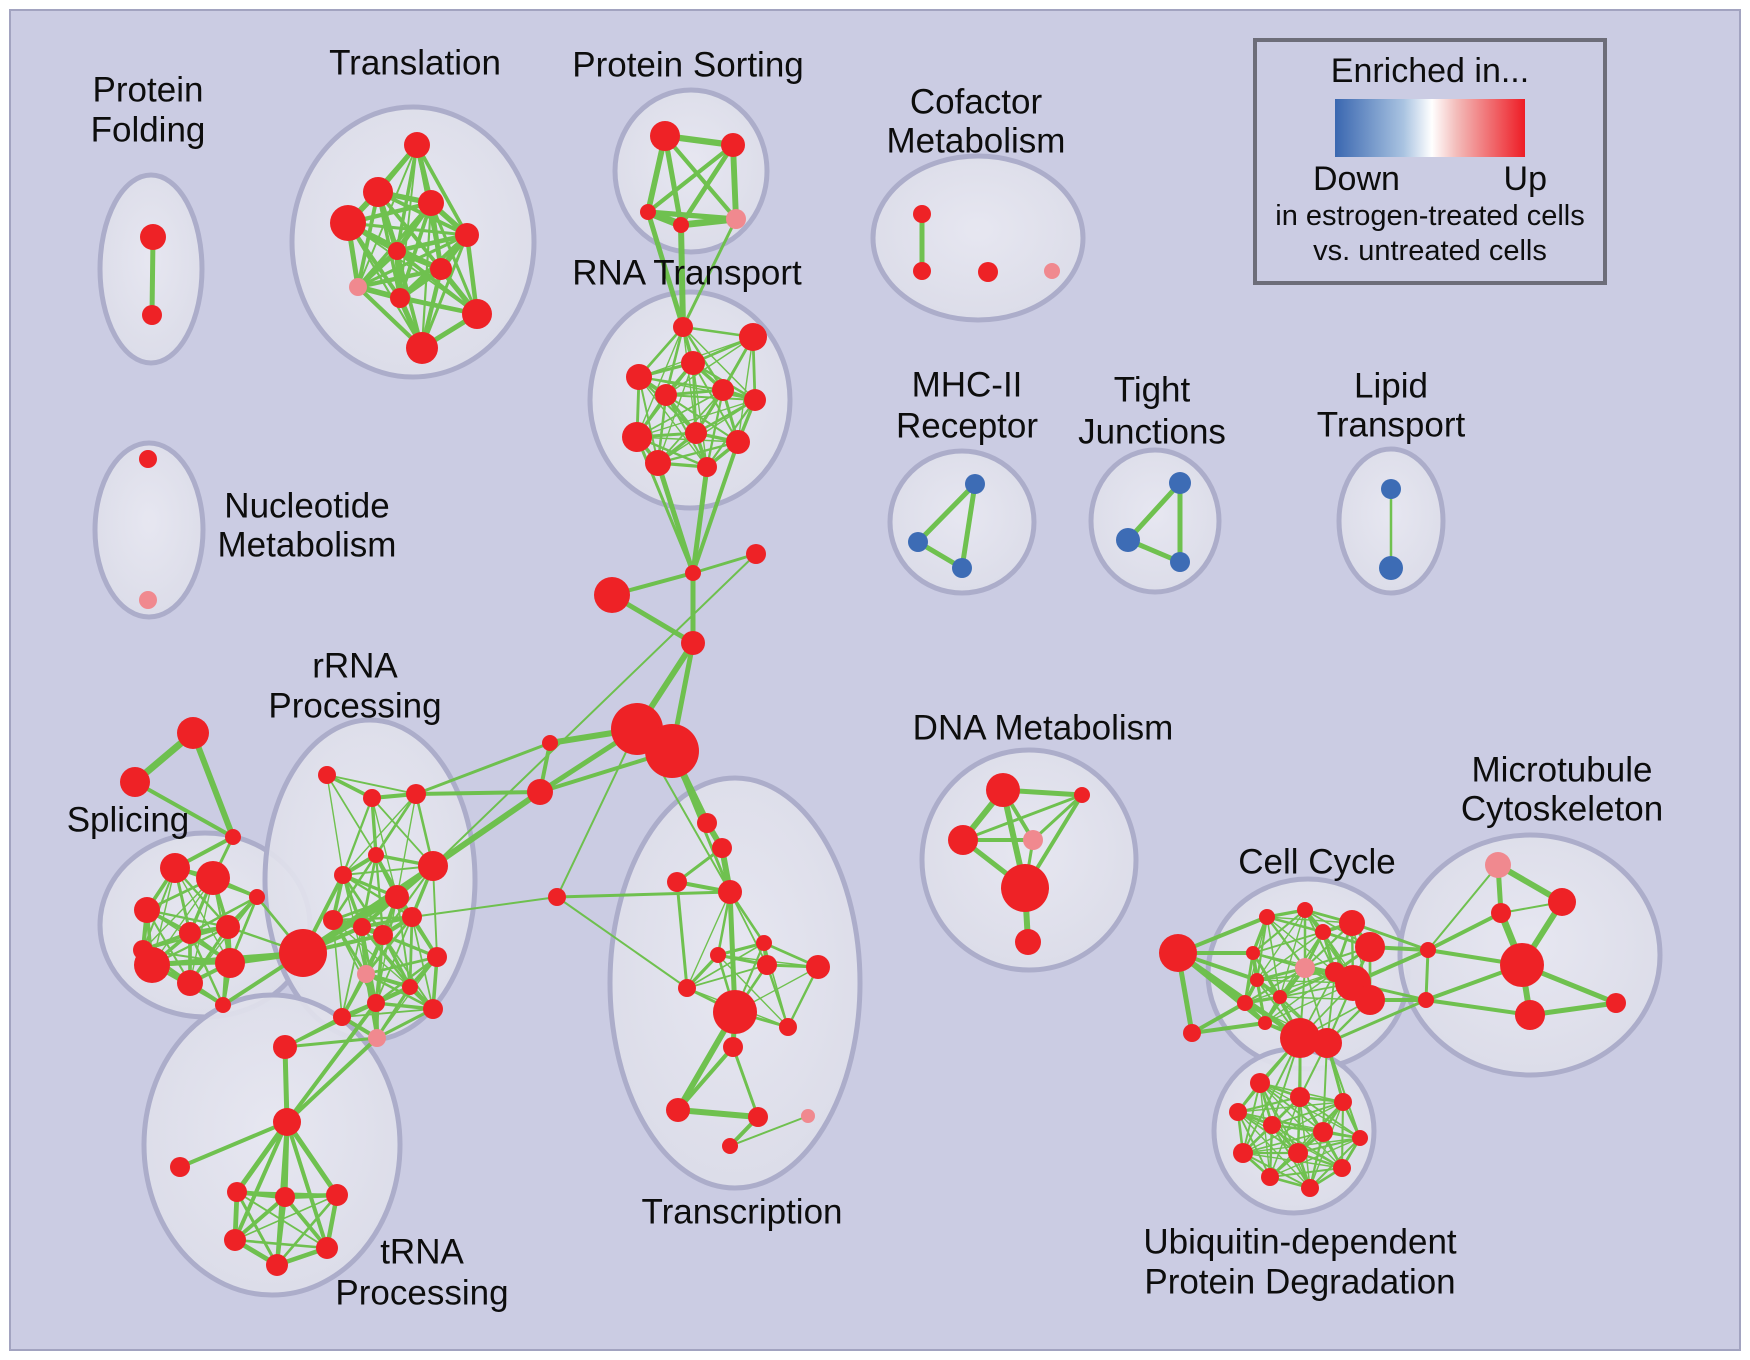 The height and width of the screenshot is (1360, 1750). Describe the element at coordinates (1430, 251) in the screenshot. I see `legend-caption-line2: vs. untreated cells` at that location.